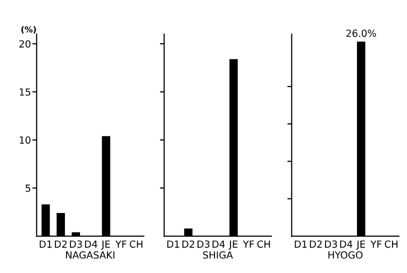 The image size is (407, 273). I want to click on x-axis-title: HYOGO, so click(345, 255).